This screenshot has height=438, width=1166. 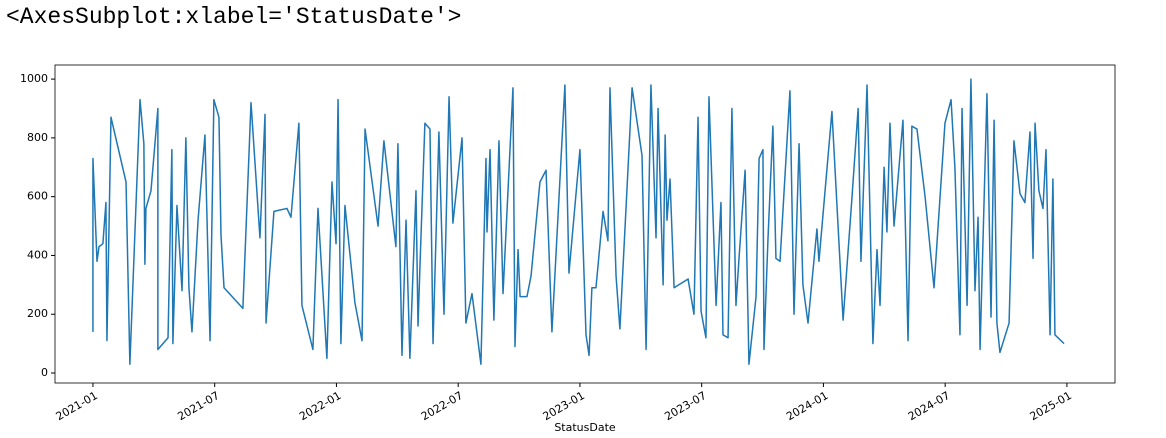 I want to click on x-tick-label: 2021-07, so click(x=198, y=406).